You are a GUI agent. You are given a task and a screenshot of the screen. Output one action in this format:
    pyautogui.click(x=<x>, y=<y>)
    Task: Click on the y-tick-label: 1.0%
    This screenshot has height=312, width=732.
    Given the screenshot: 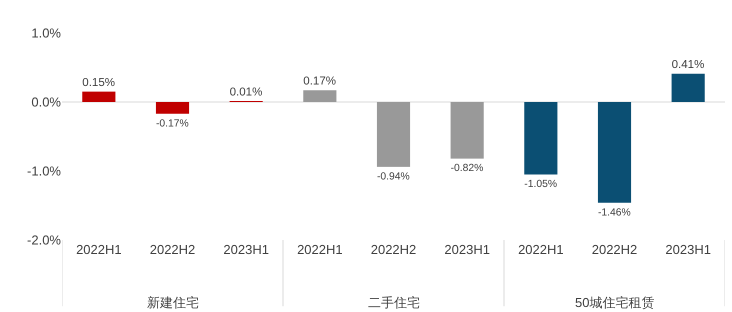 What is the action you would take?
    pyautogui.click(x=46, y=33)
    